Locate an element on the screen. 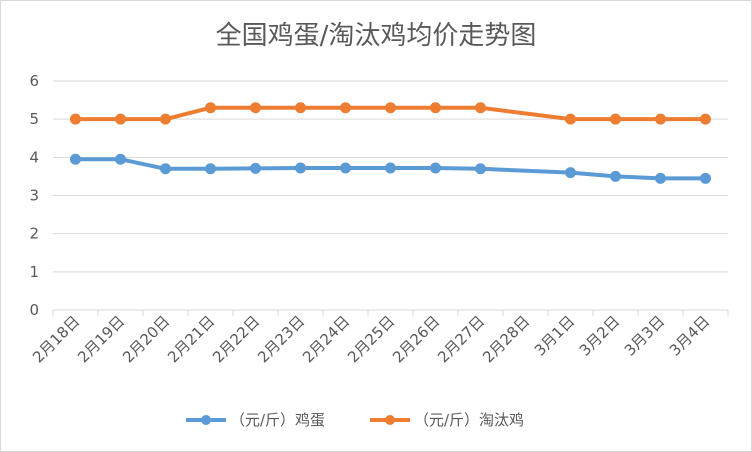  x-tick-label: 2月27日 is located at coordinates (461, 339).